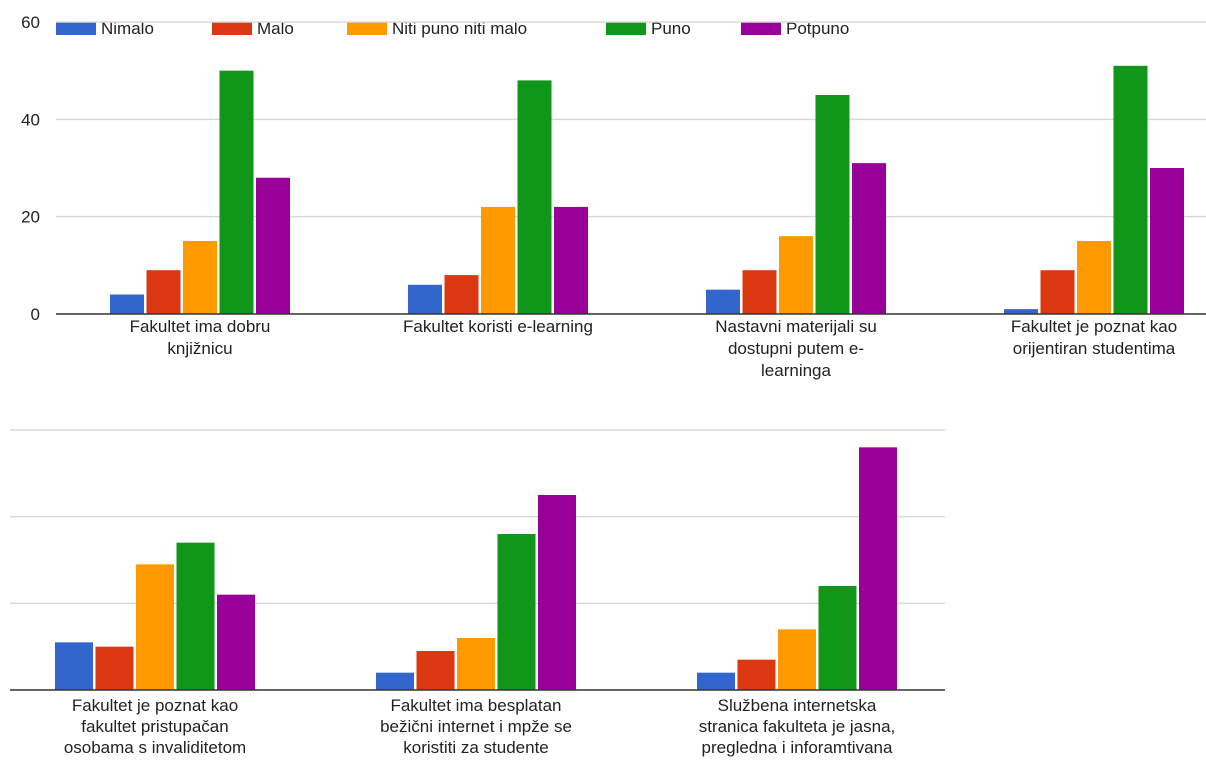 This screenshot has height=763, width=1206. I want to click on category-label-1-2-1: stranica fakulteta je jasna,, so click(797, 726).